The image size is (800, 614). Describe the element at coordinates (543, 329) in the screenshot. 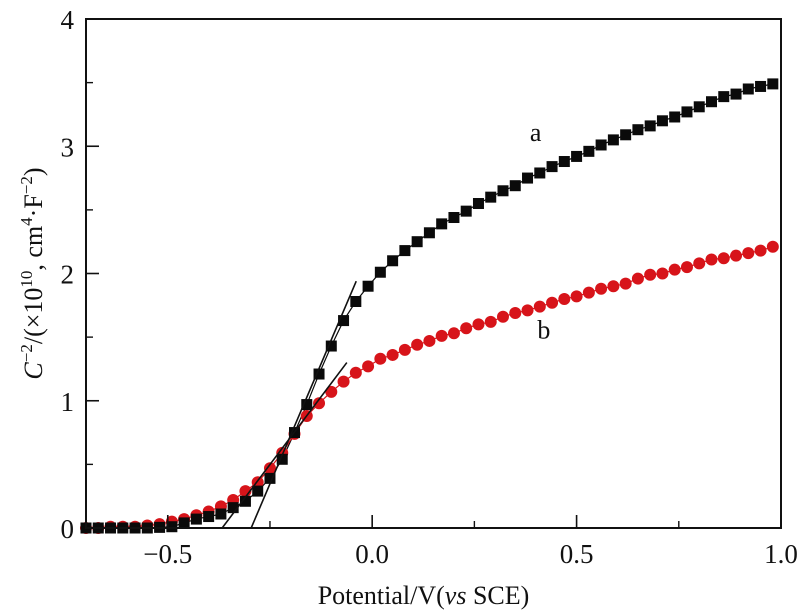

I see `series-label-b: b` at that location.